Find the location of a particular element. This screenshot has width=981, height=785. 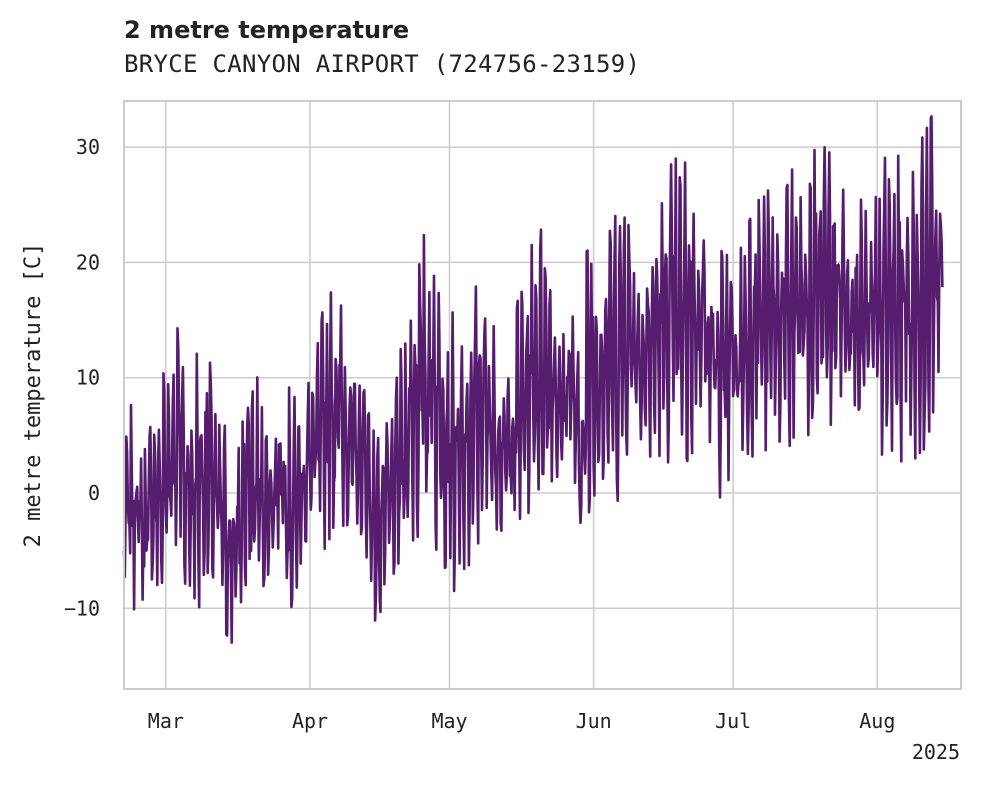

x-tick-label: Mar is located at coordinates (166, 721).